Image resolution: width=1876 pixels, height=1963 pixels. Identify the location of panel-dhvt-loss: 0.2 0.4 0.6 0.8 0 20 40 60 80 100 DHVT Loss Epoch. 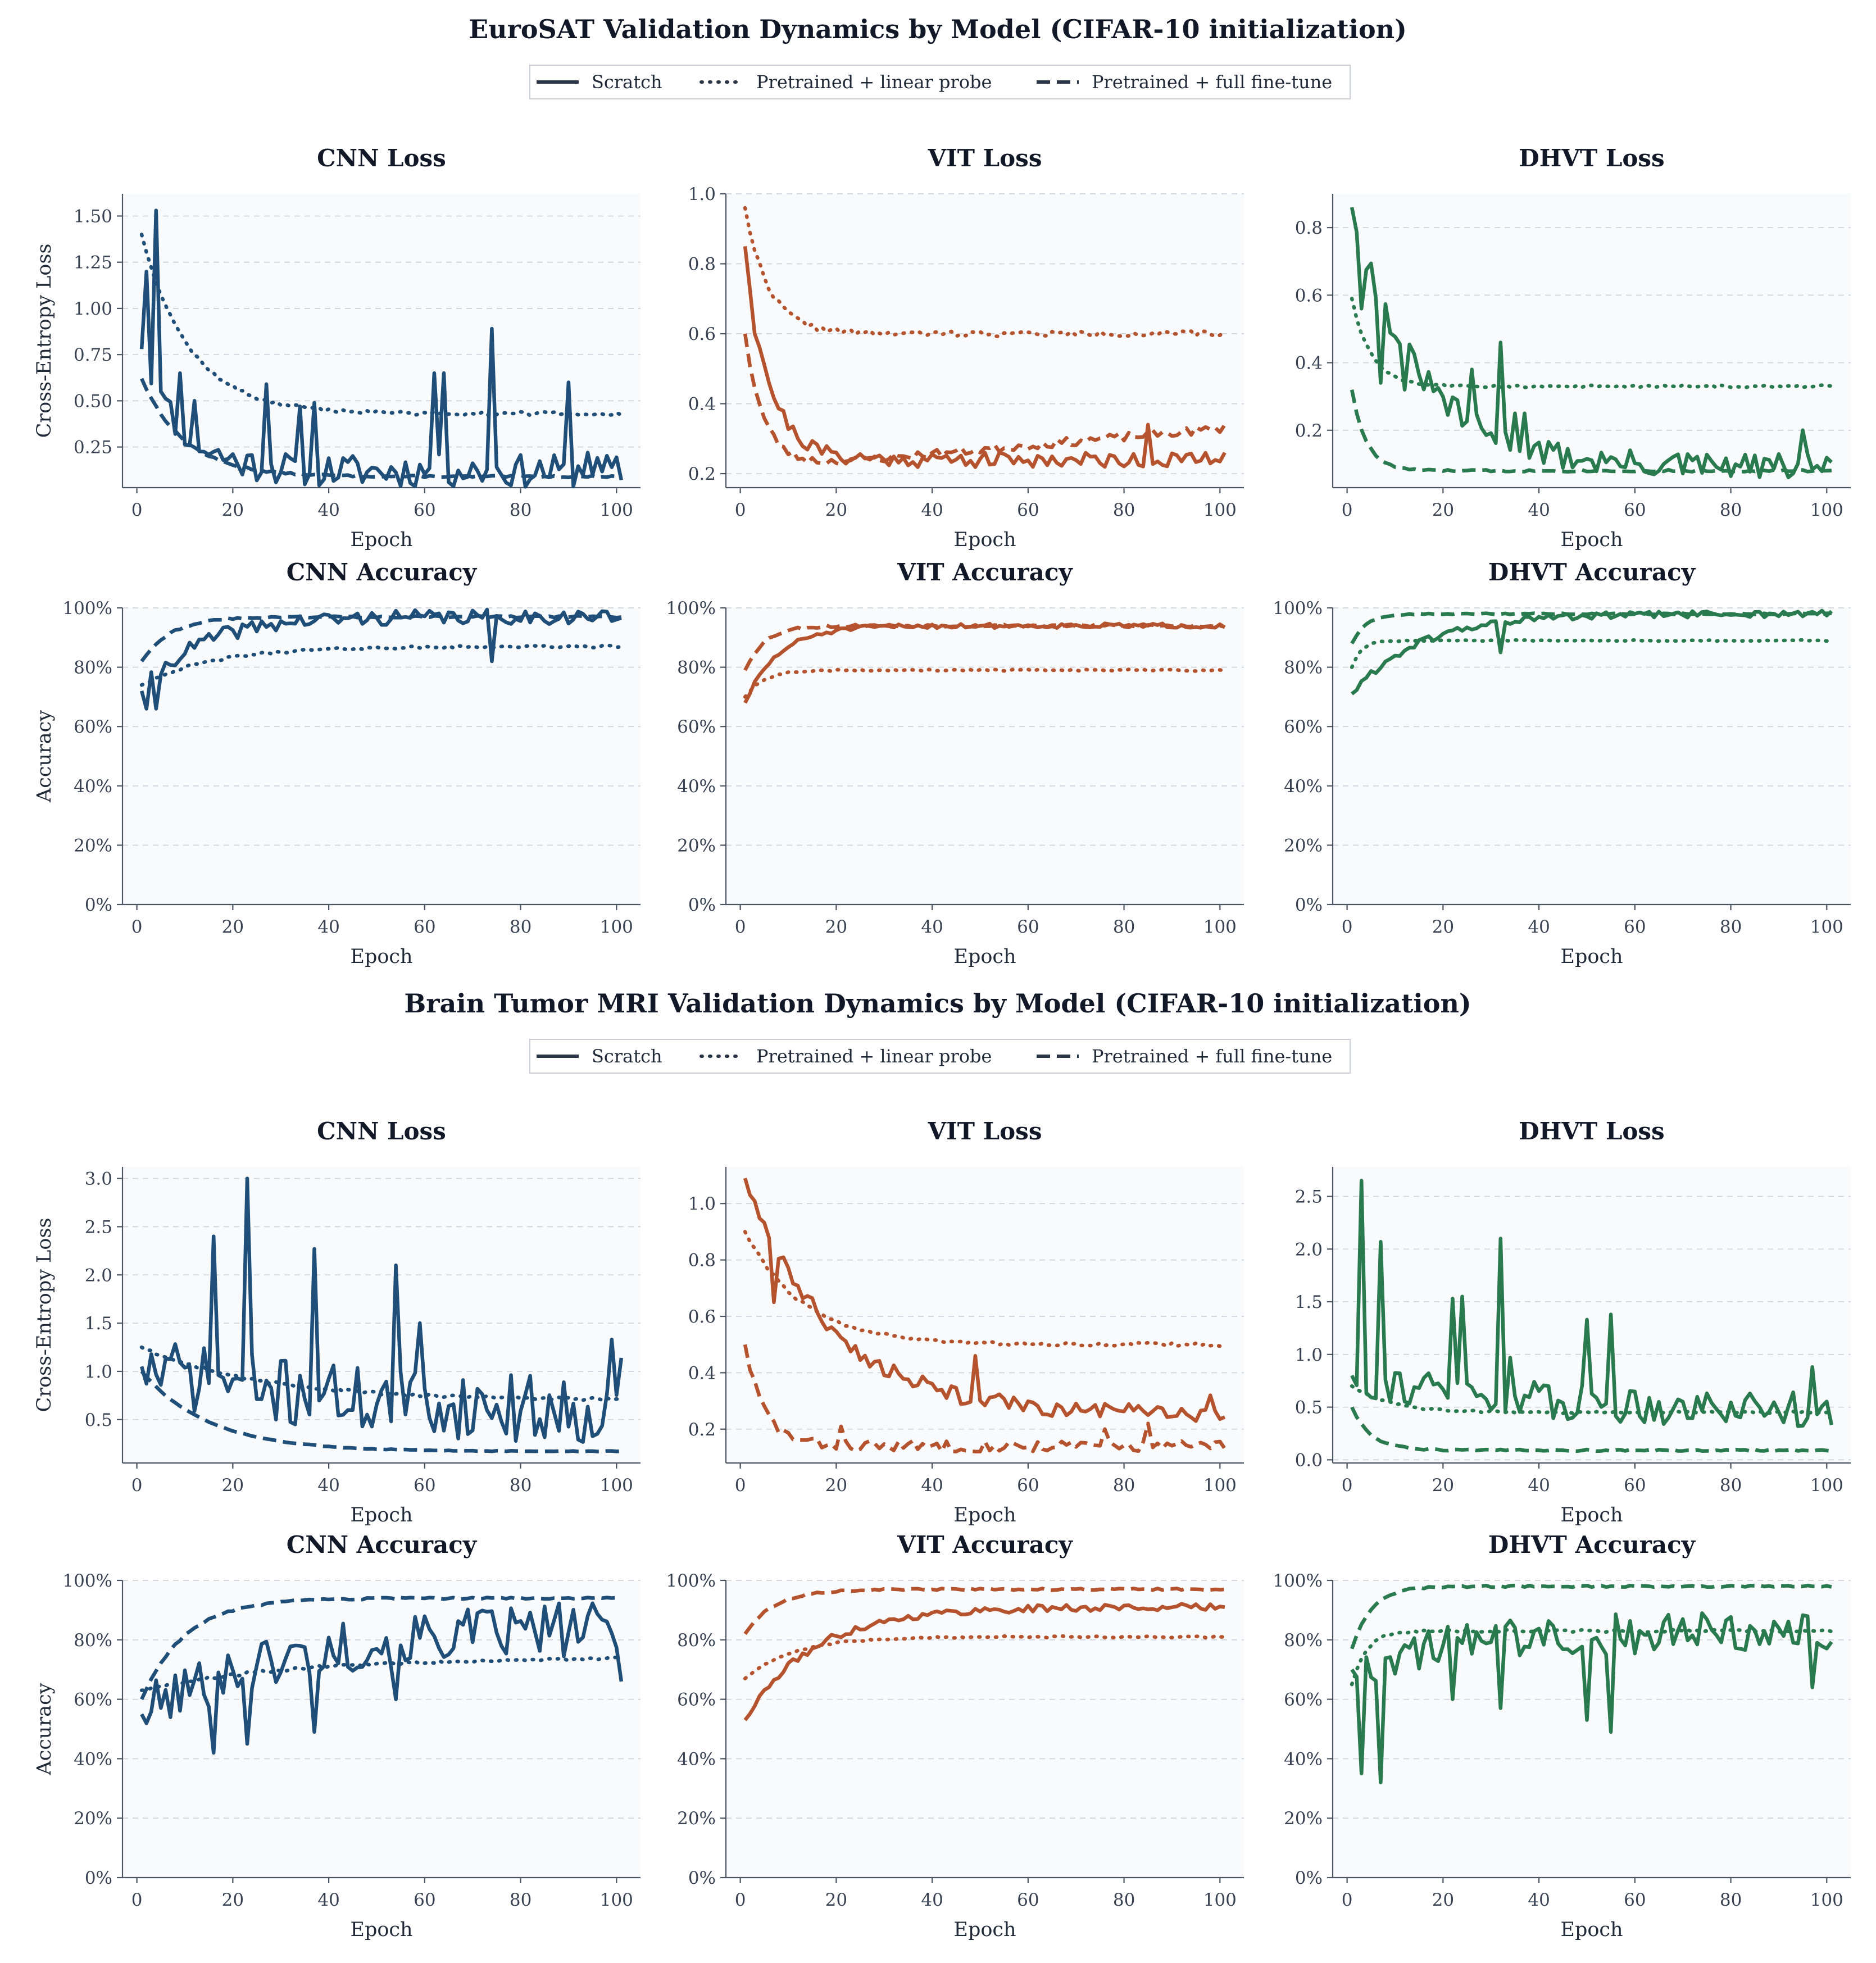
(1573, 347).